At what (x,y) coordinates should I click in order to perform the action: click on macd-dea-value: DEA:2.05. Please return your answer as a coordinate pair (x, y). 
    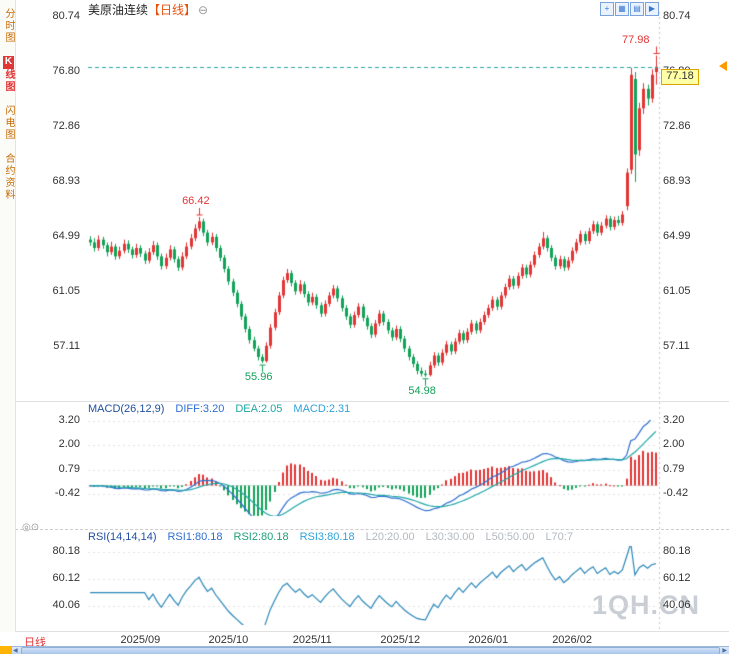
    Looking at the image, I should click on (259, 409).